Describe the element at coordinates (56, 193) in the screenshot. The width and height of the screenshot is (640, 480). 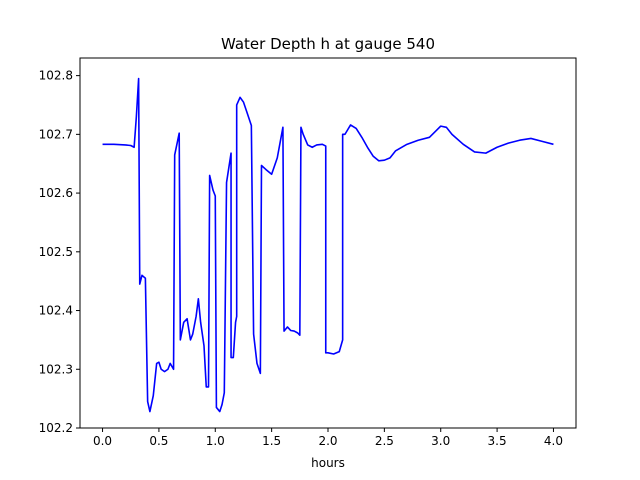
I see `y-tick-label: 102.6` at that location.